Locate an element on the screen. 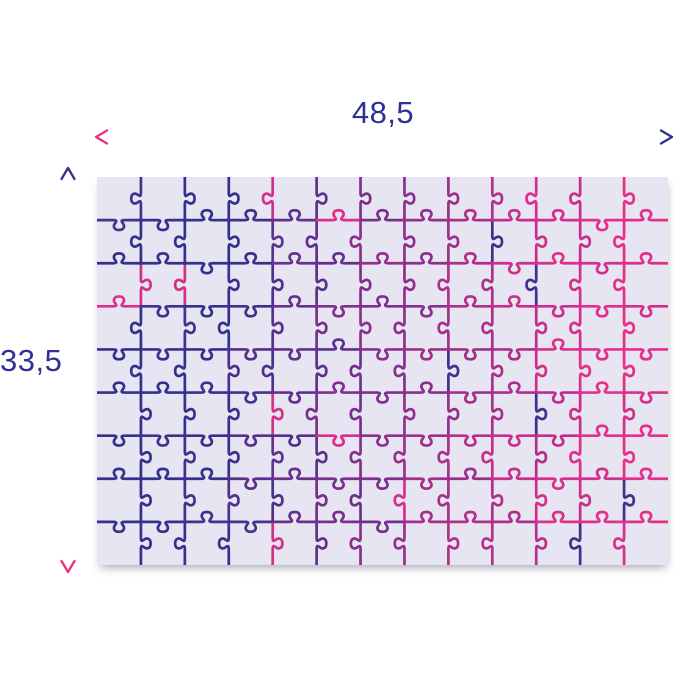  arrowhead-top-icon is located at coordinates (68, 173).